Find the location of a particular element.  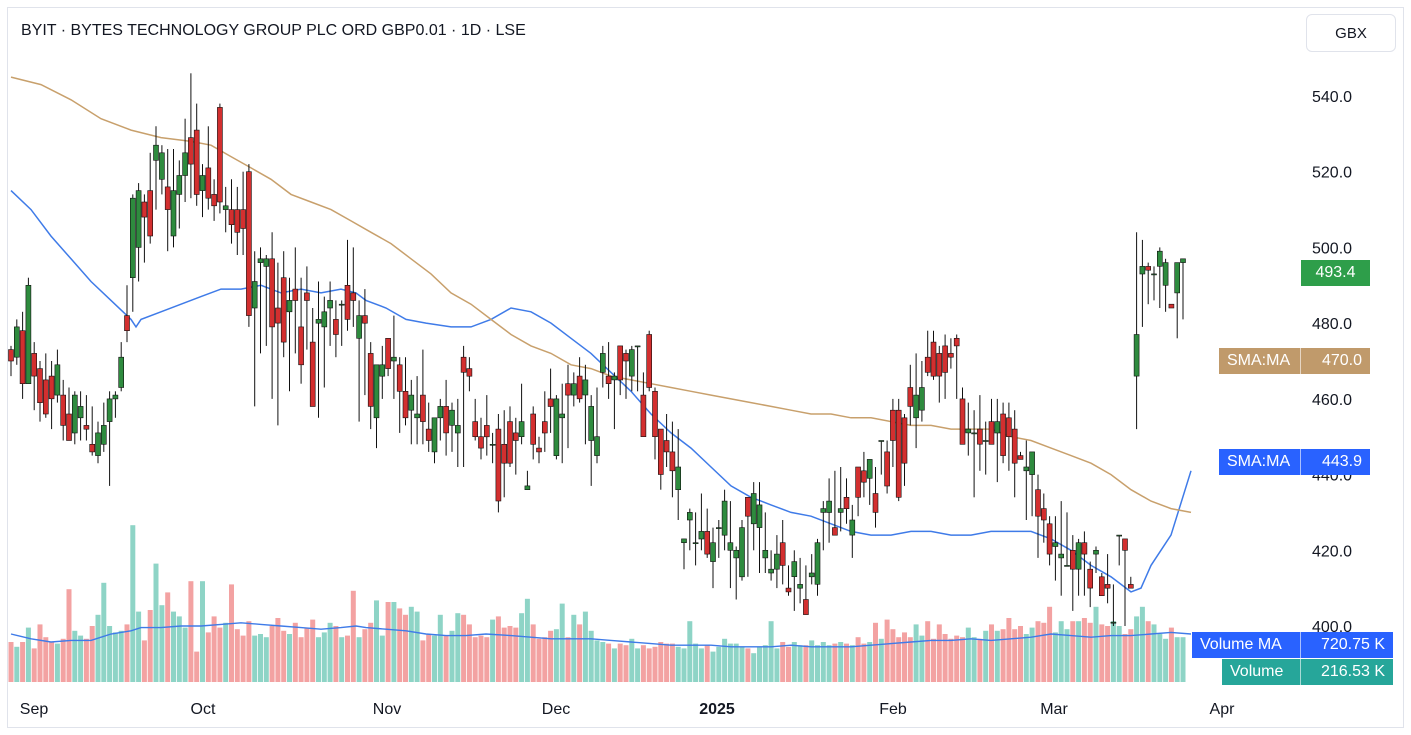

x-tick-label: 2025 is located at coordinates (717, 709).